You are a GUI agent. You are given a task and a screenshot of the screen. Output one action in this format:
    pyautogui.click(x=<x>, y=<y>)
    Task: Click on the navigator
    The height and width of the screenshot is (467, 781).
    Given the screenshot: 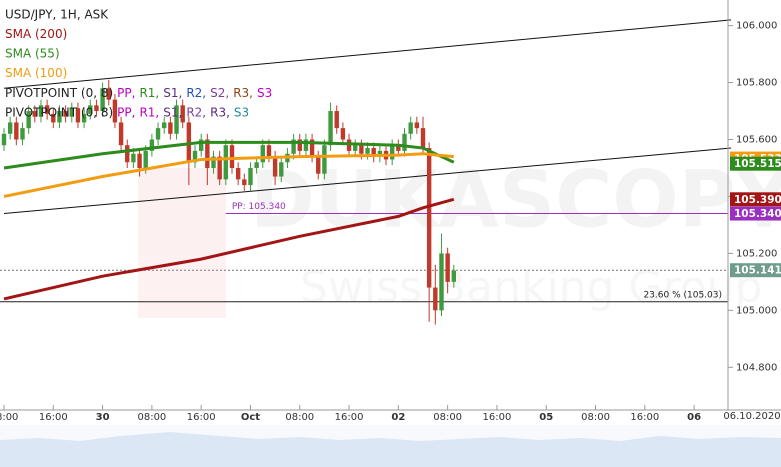 What is the action you would take?
    pyautogui.click(x=390, y=446)
    